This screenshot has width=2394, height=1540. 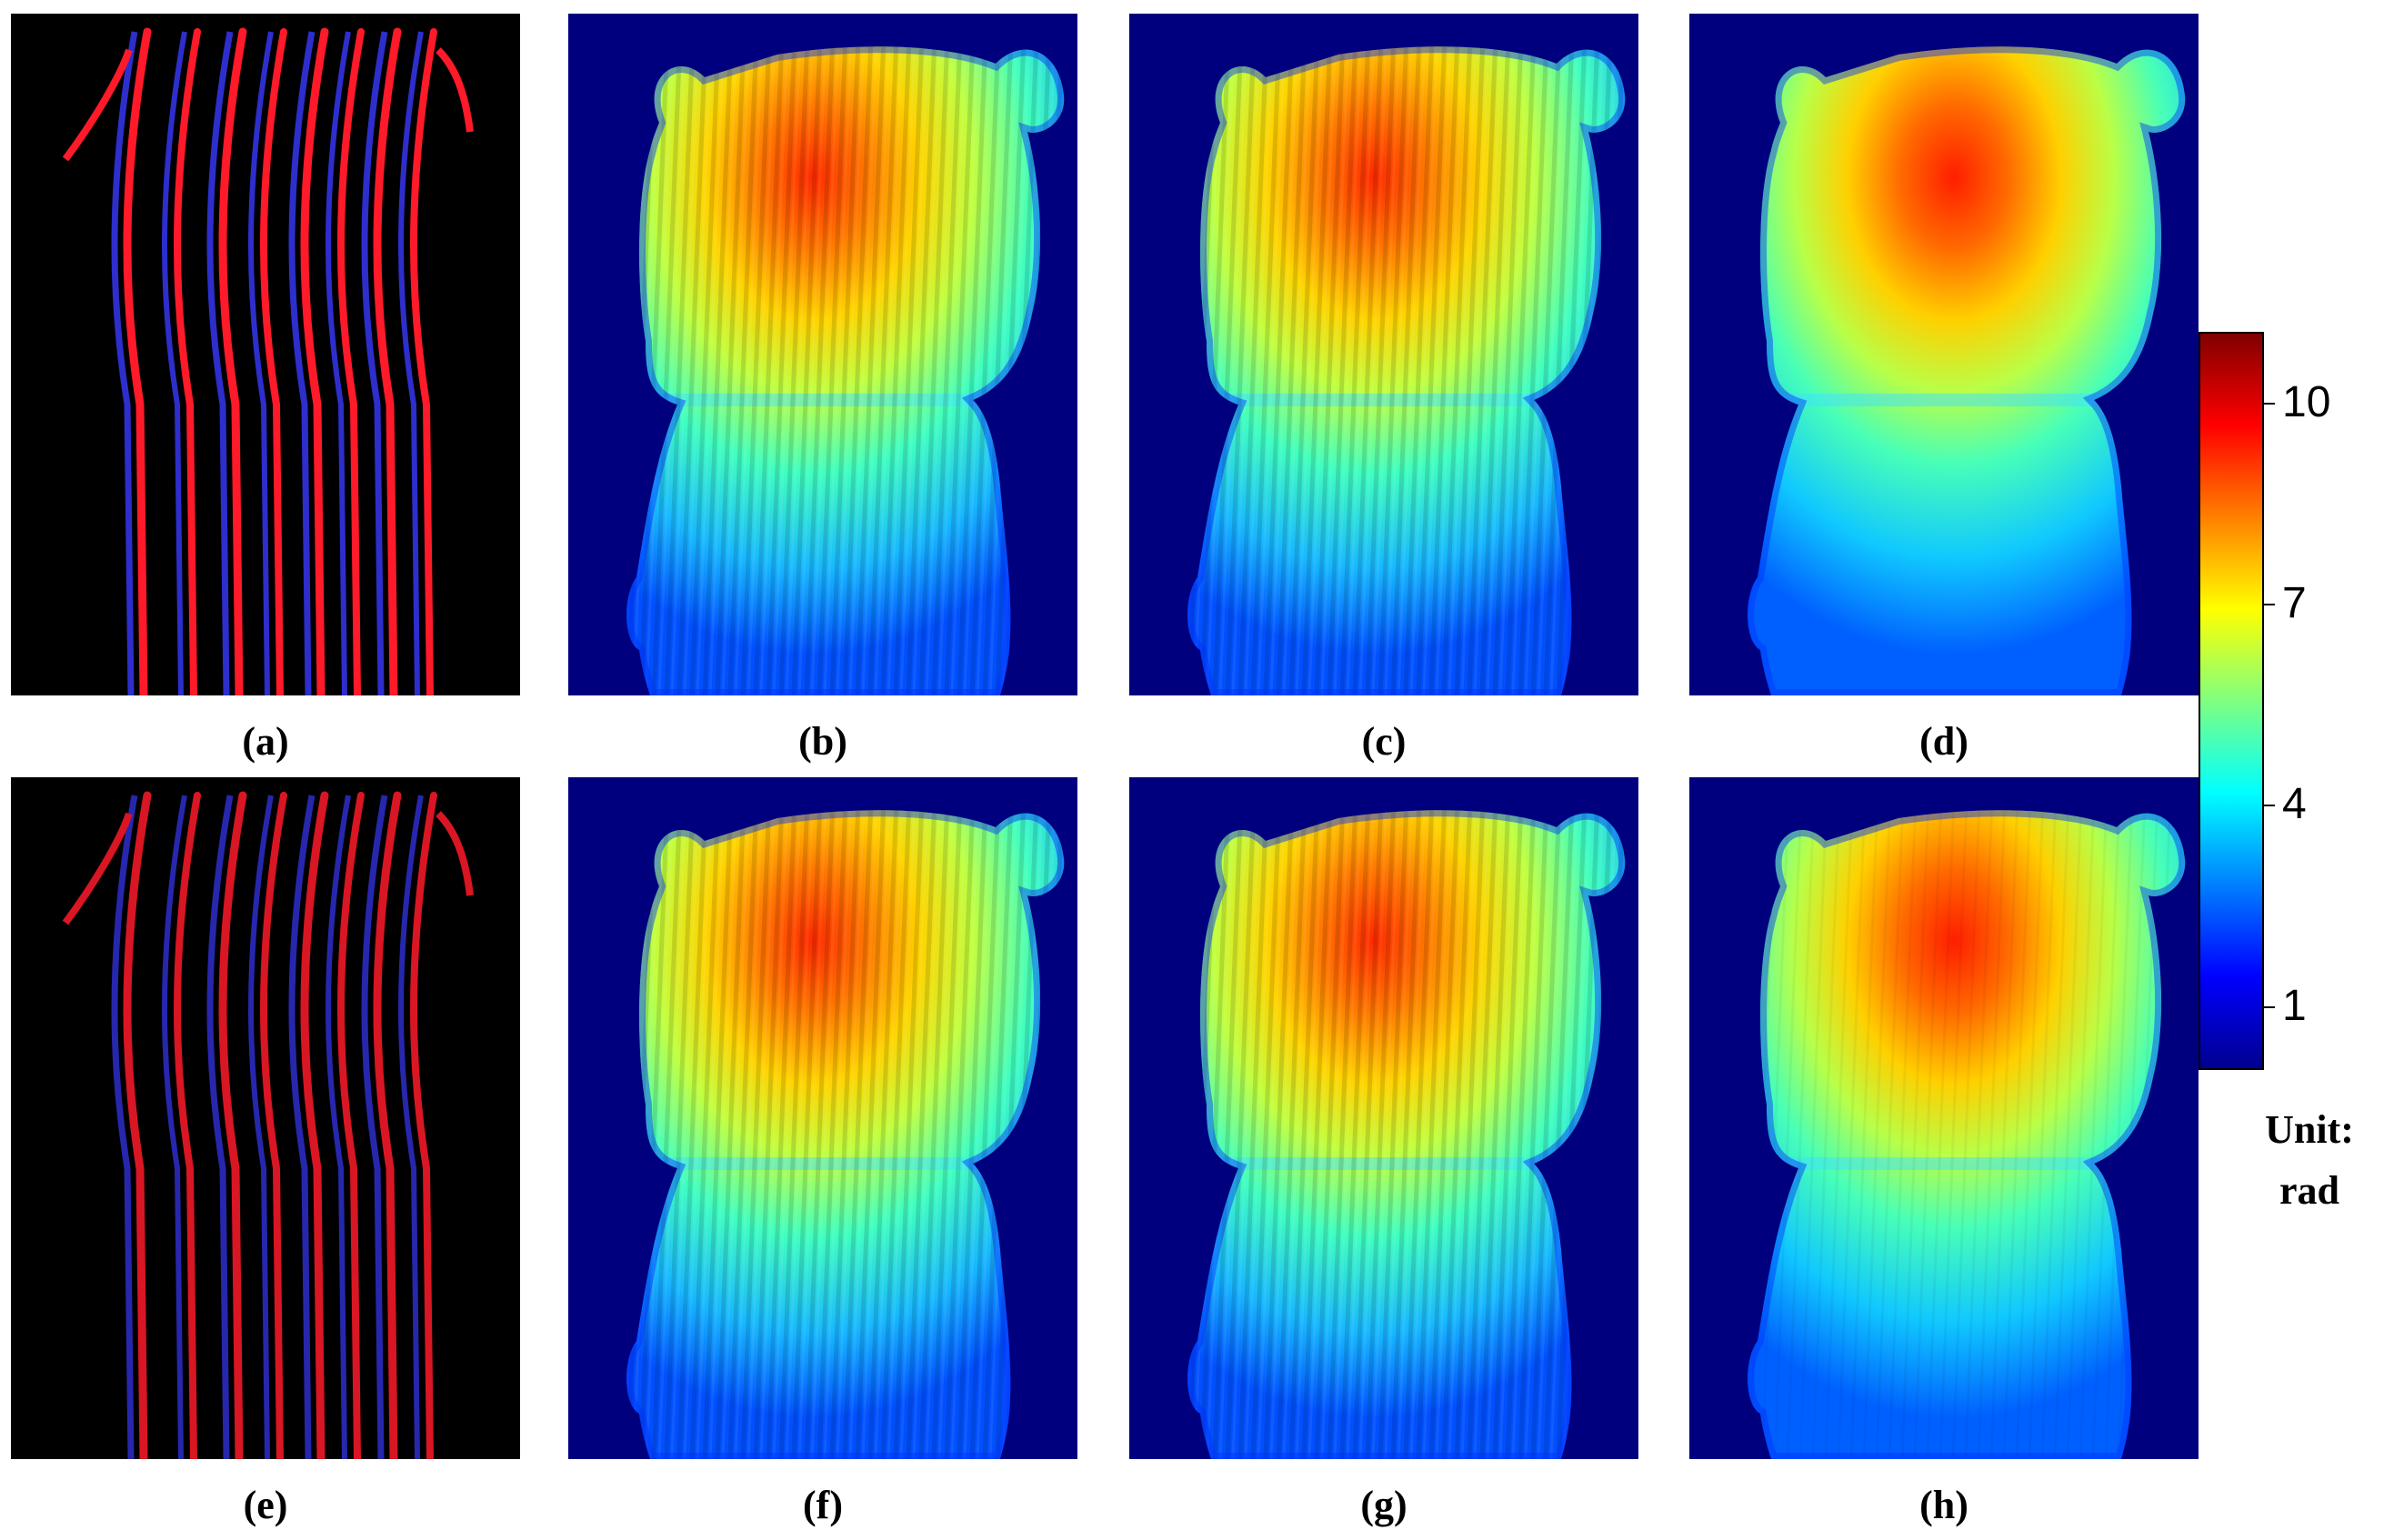 What do you see at coordinates (1944, 1118) in the screenshot?
I see `panel-h-unwrapped-phase` at bounding box center [1944, 1118].